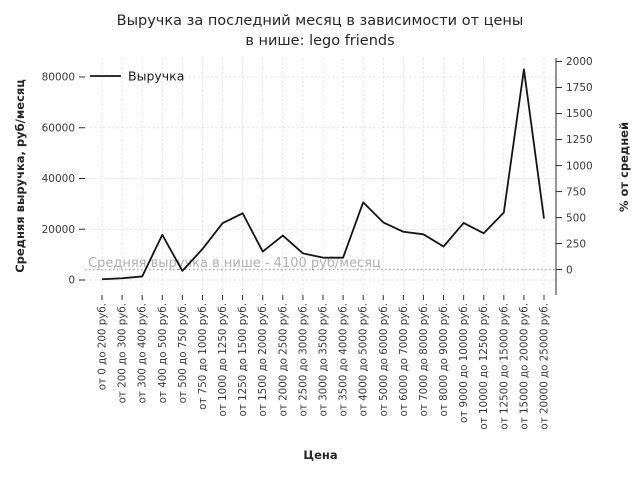 This screenshot has height=480, width=640. Describe the element at coordinates (163, 353) in the screenshot. I see `x-tick-label: от 400 до 500 руб.` at that location.